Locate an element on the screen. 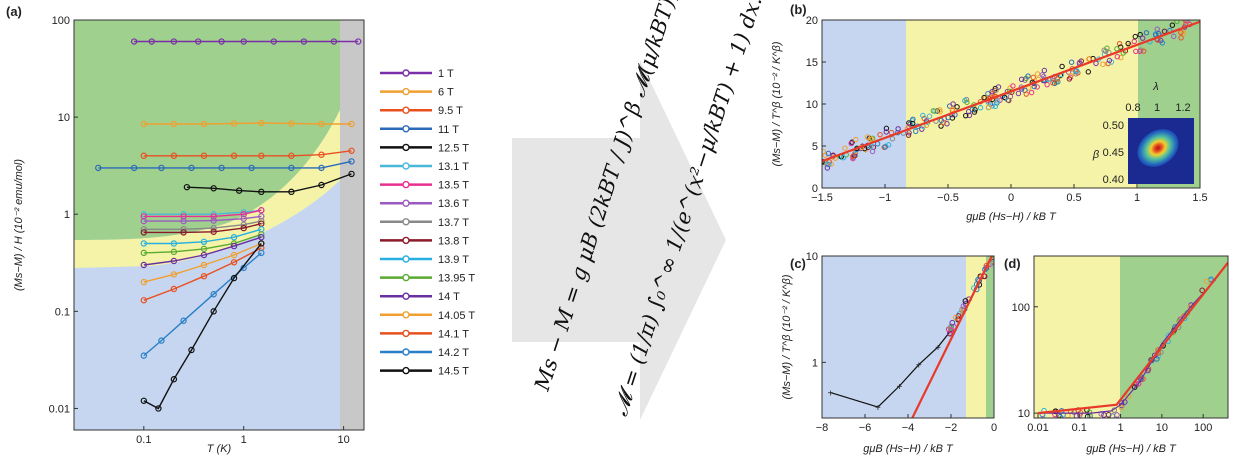  x-tick-label: −1 is located at coordinates (885, 198).